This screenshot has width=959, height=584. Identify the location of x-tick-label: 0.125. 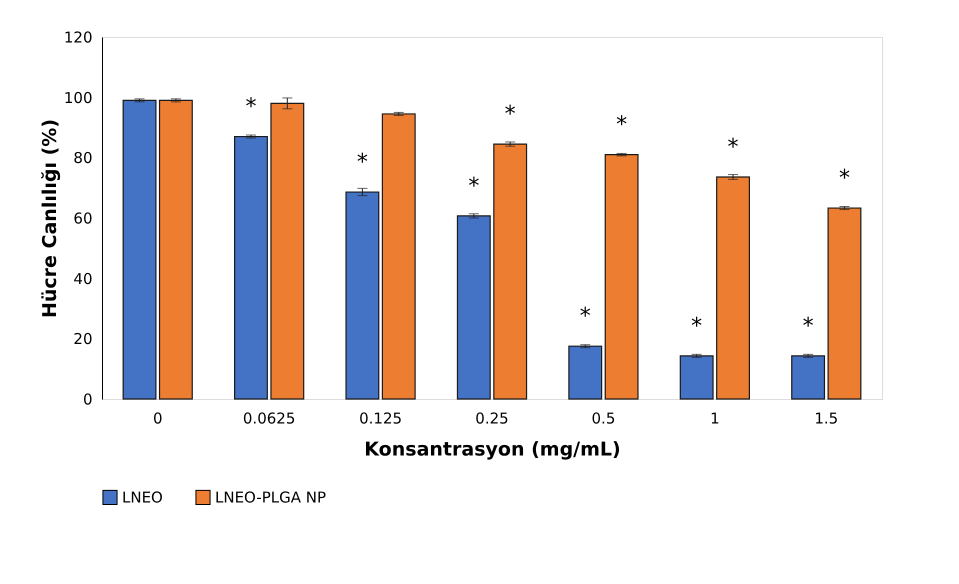
(380, 419).